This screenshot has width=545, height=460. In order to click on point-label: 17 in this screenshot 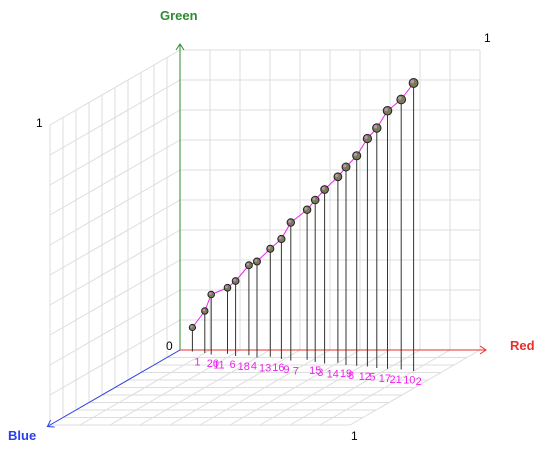, I will do `click(385, 379)`.